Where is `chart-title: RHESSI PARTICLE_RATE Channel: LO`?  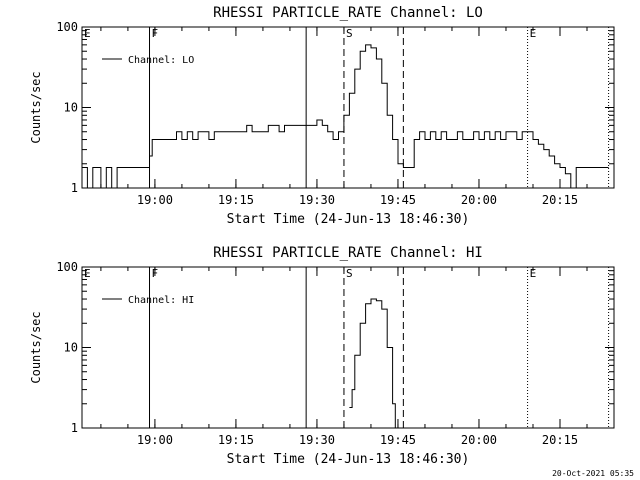 chart-title: RHESSI PARTICLE_RATE Channel: LO is located at coordinates (348, 13).